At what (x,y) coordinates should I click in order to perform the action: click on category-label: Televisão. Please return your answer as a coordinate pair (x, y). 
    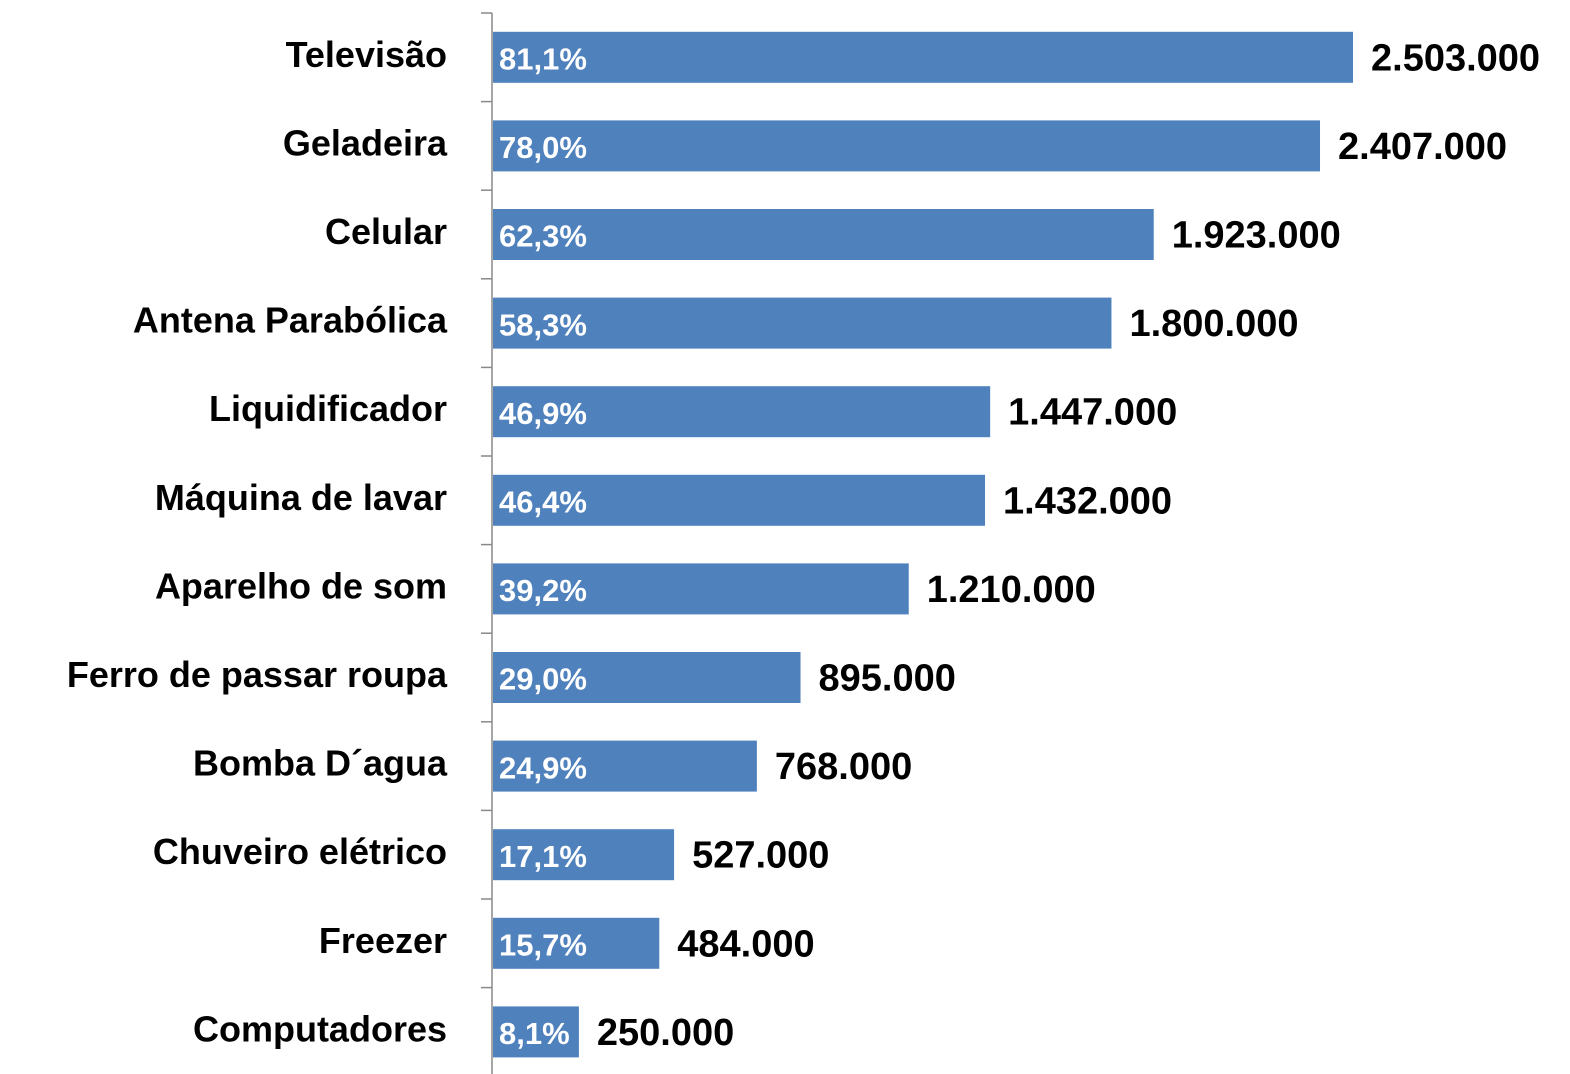
    Looking at the image, I should click on (366, 54).